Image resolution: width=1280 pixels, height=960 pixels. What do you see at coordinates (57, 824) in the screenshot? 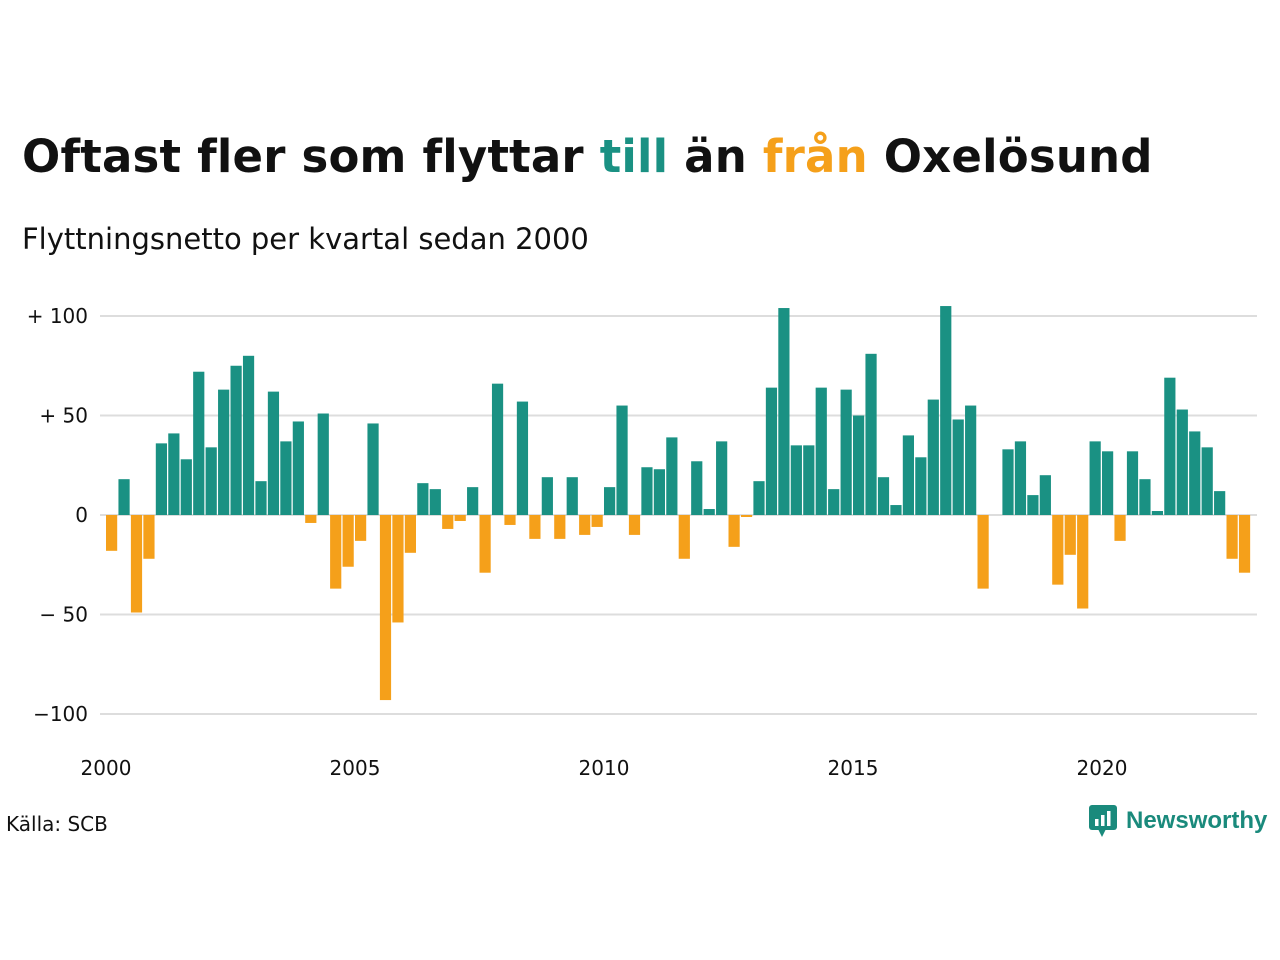
I see `source-label: Källa: SCB` at bounding box center [57, 824].